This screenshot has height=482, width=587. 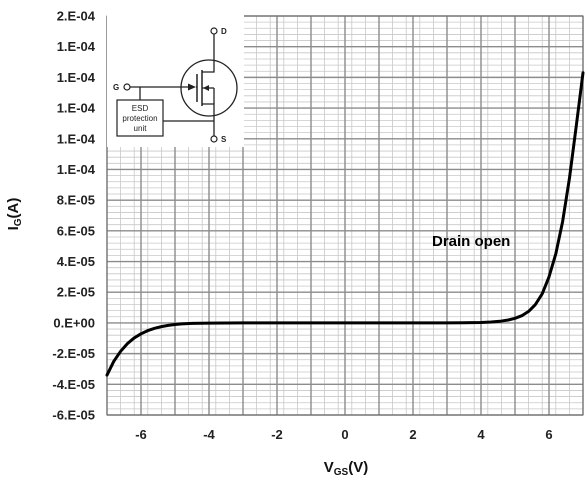 I want to click on source-terminal, so click(x=214, y=139).